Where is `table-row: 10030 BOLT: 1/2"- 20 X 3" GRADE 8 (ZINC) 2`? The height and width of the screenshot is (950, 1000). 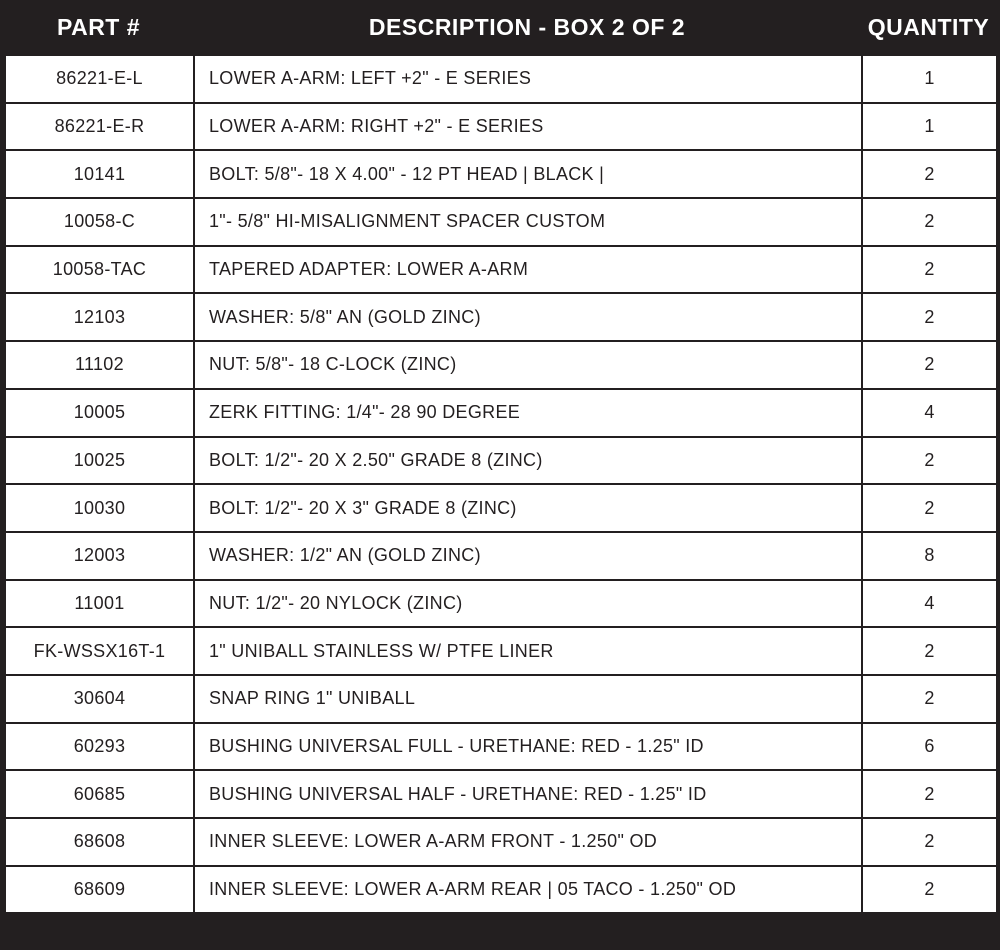 table-row: 10030 BOLT: 1/2"- 20 X 3" GRADE 8 (ZINC) 2 is located at coordinates (501, 508).